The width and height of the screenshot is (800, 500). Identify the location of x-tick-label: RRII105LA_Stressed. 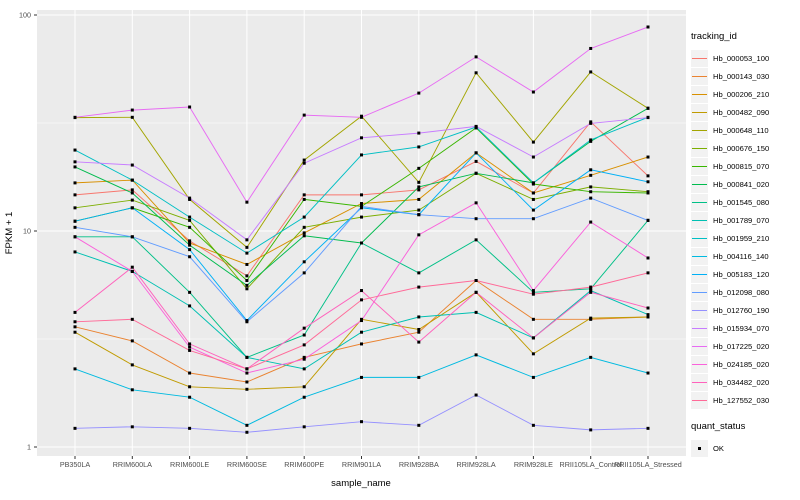
(648, 464).